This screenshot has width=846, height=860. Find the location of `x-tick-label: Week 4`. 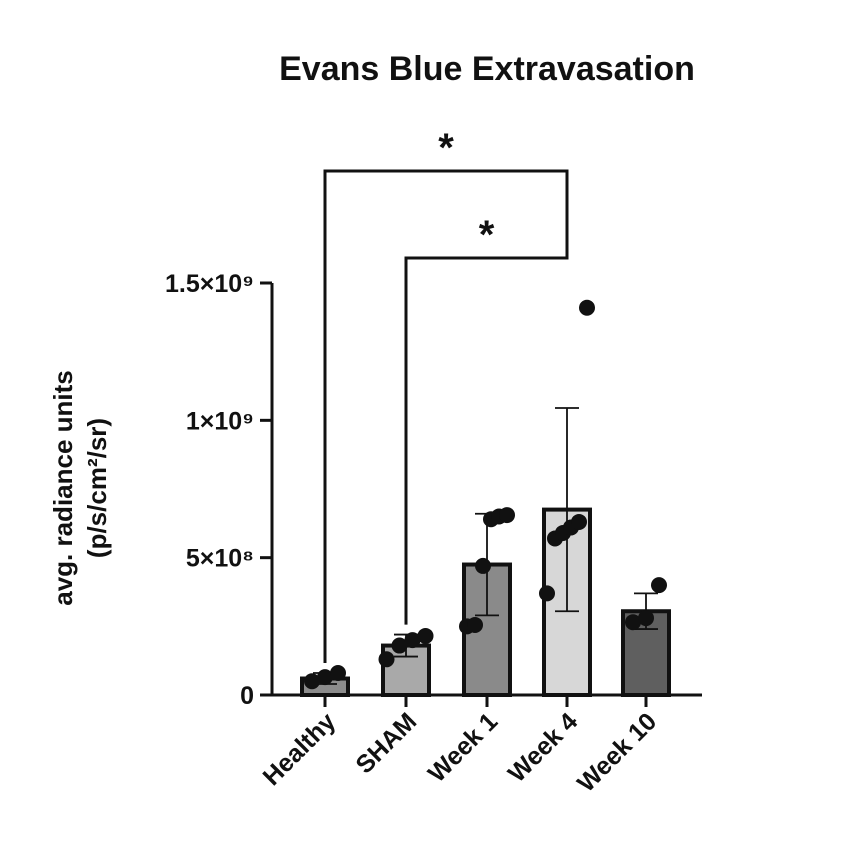

x-tick-label: Week 4 is located at coordinates (543, 747).